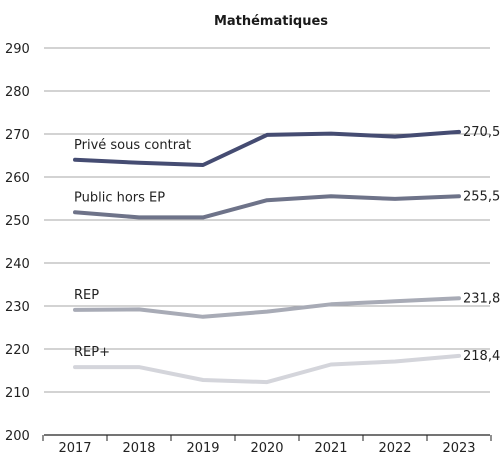 The width and height of the screenshot is (501, 456). I want to click on y-tick-label-200: 200, so click(17, 436).